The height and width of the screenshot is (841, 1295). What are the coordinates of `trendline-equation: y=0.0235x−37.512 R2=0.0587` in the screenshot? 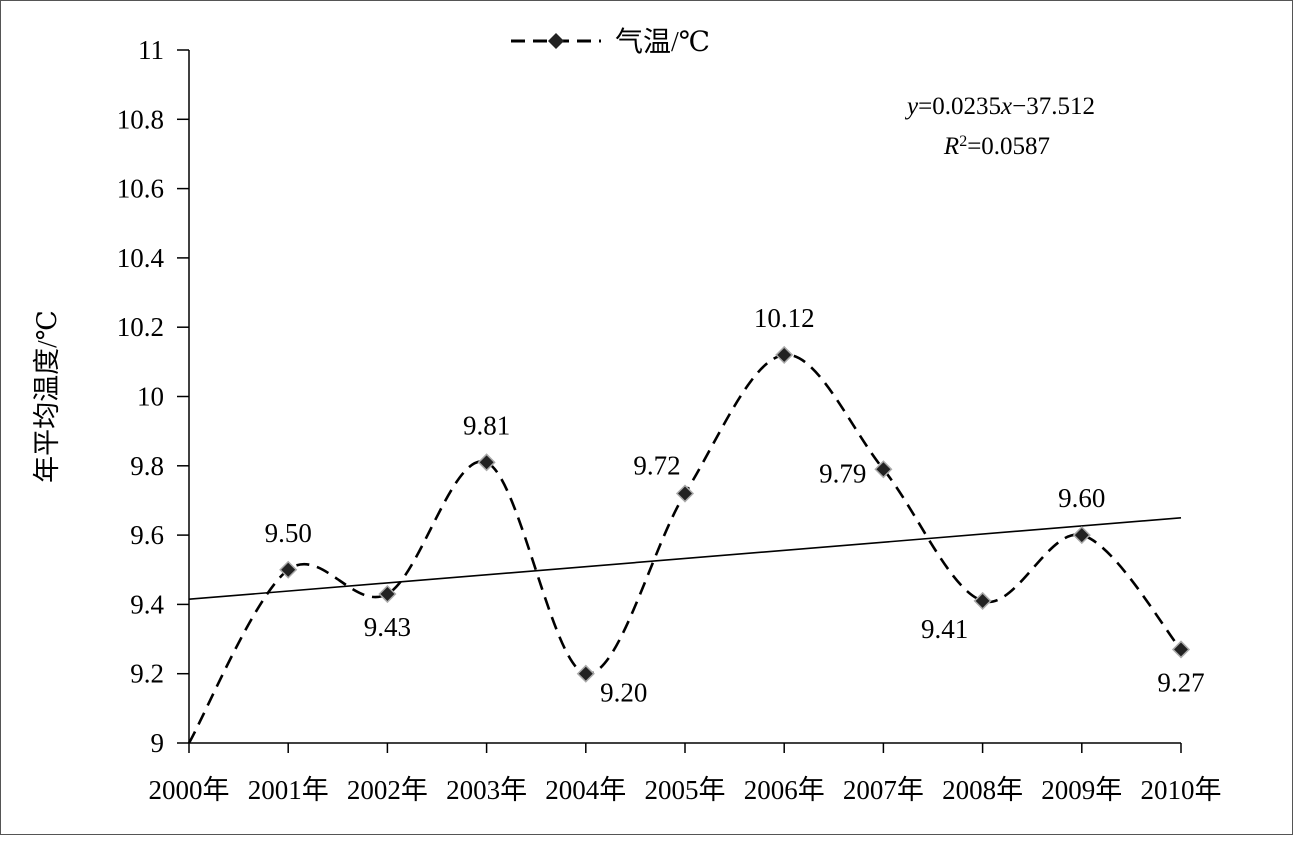 It's located at (999, 126).